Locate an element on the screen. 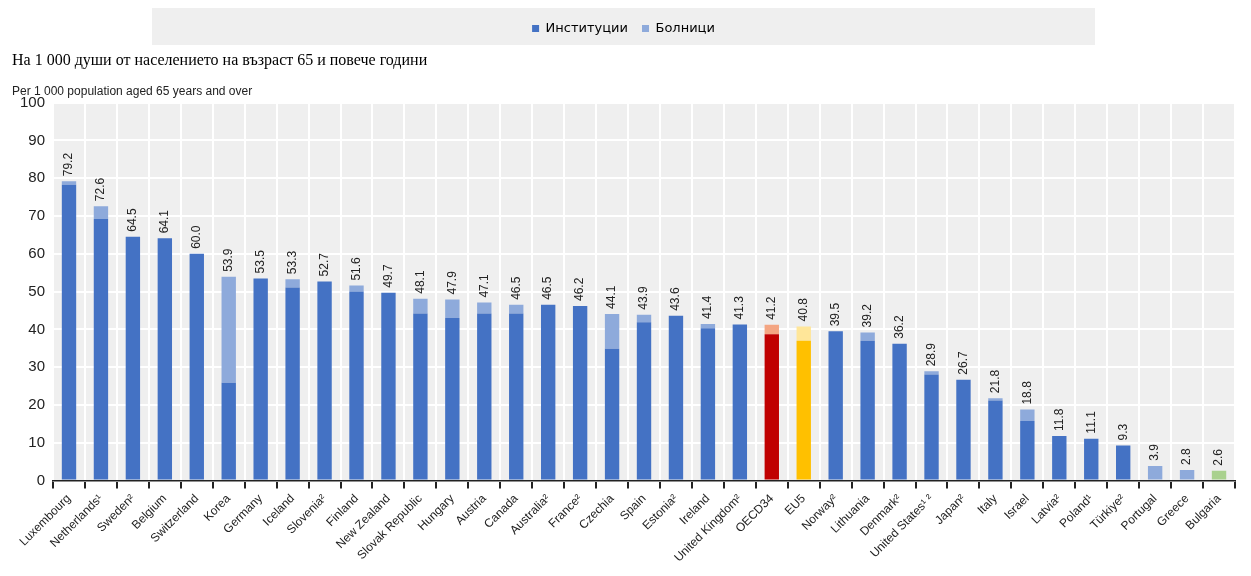 This screenshot has height=576, width=1251. x-tick-label: Italy is located at coordinates (987, 504).